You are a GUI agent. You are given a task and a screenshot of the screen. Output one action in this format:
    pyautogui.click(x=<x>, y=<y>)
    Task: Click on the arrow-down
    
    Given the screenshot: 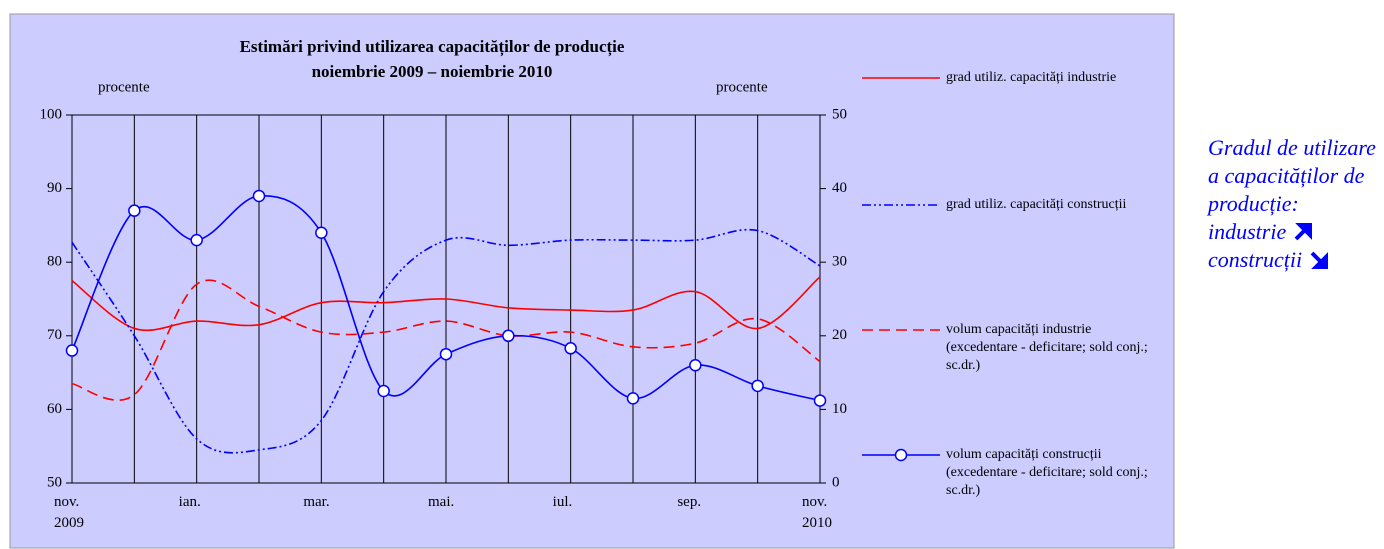 What is the action you would take?
    pyautogui.click(x=1319, y=260)
    